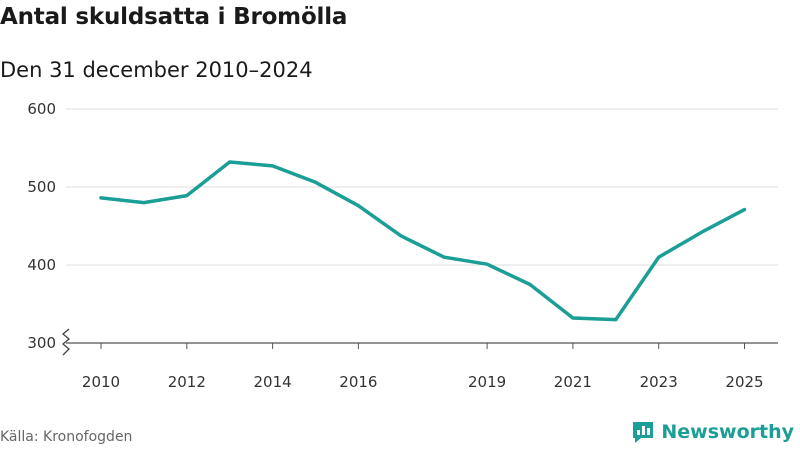 The image size is (800, 450). What do you see at coordinates (187, 382) in the screenshot?
I see `x-tick-label: 2012` at bounding box center [187, 382].